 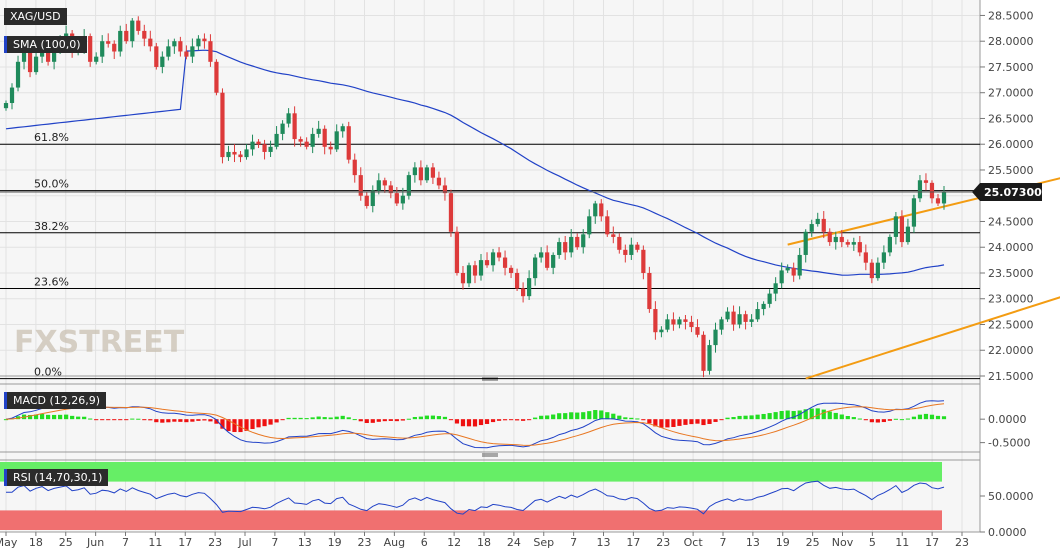 What do you see at coordinates (51, 281) in the screenshot?
I see `fib-level-label: 23.6%` at bounding box center [51, 281].